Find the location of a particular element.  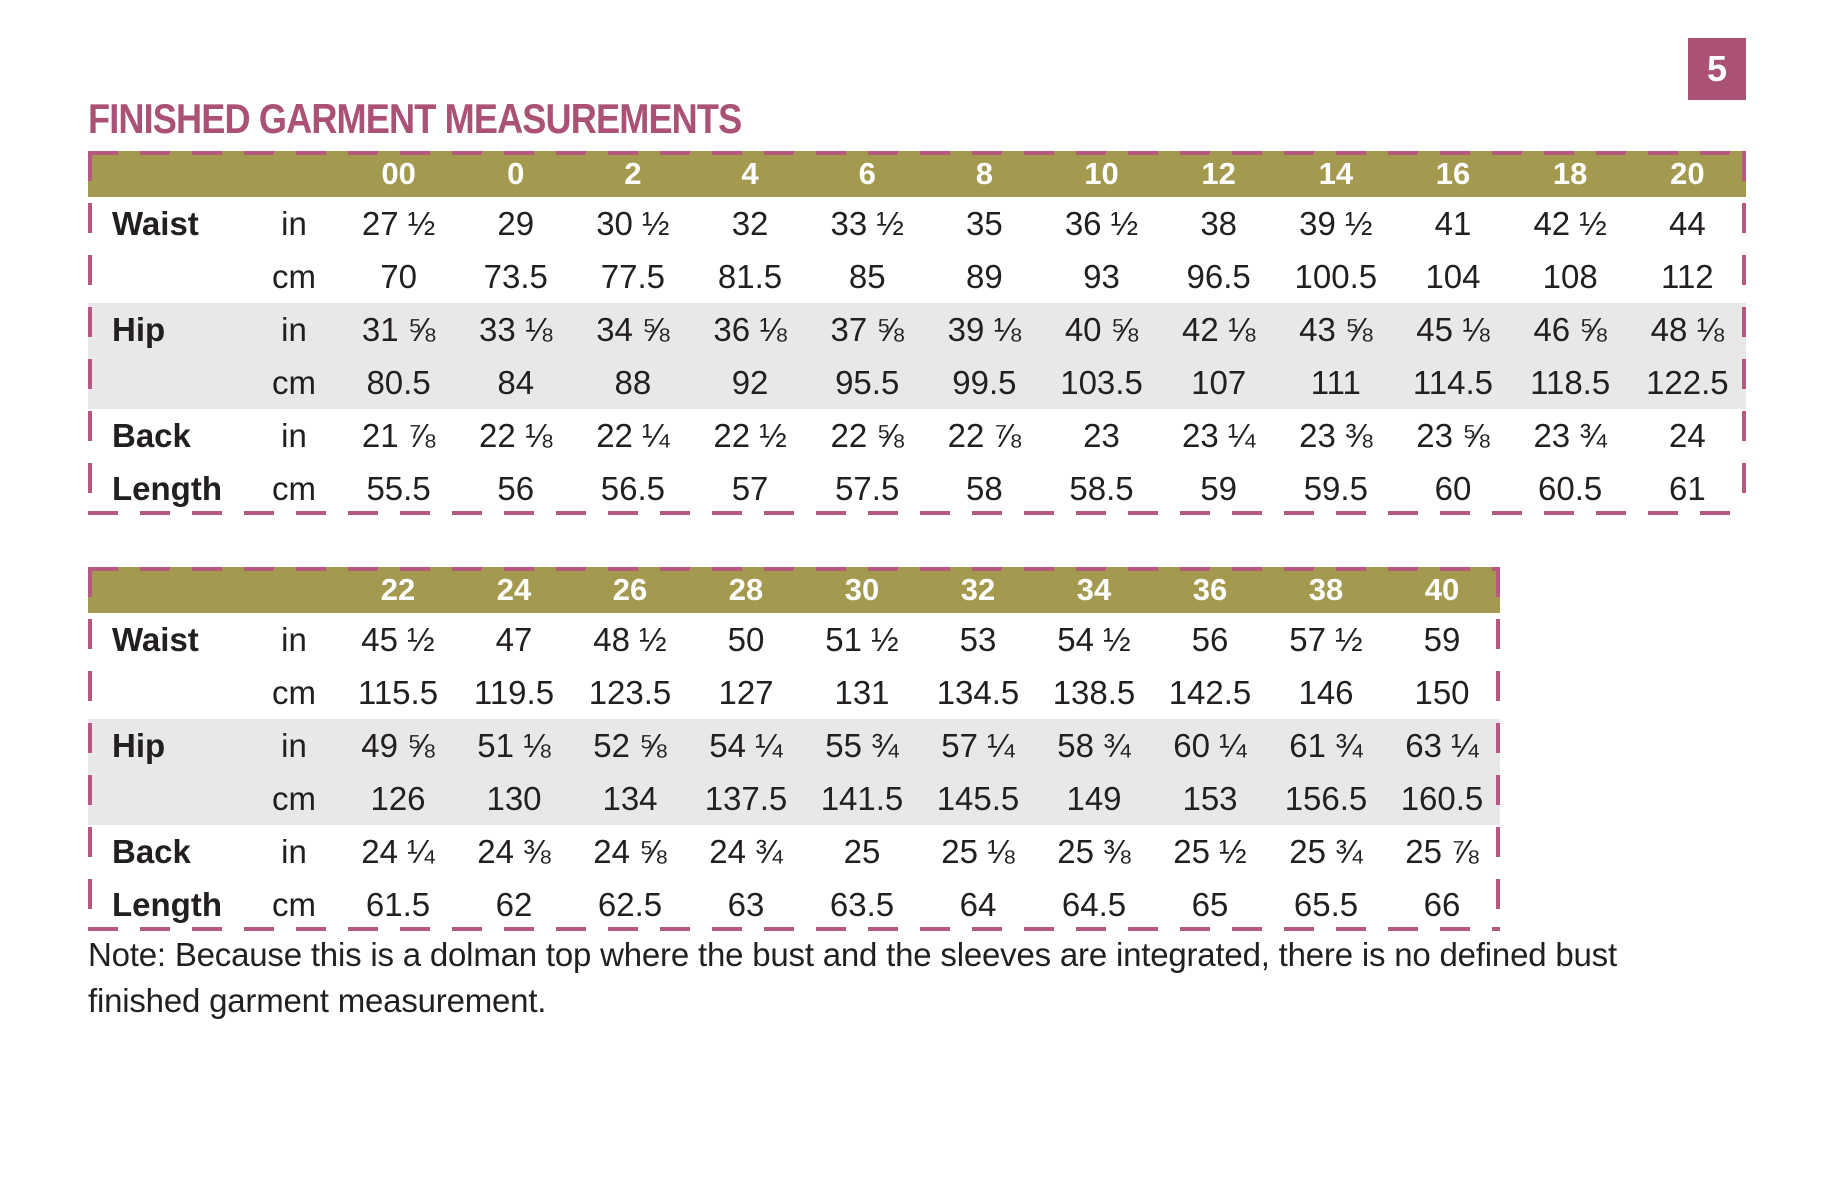

value-cell: 112 is located at coordinates (1687, 276).